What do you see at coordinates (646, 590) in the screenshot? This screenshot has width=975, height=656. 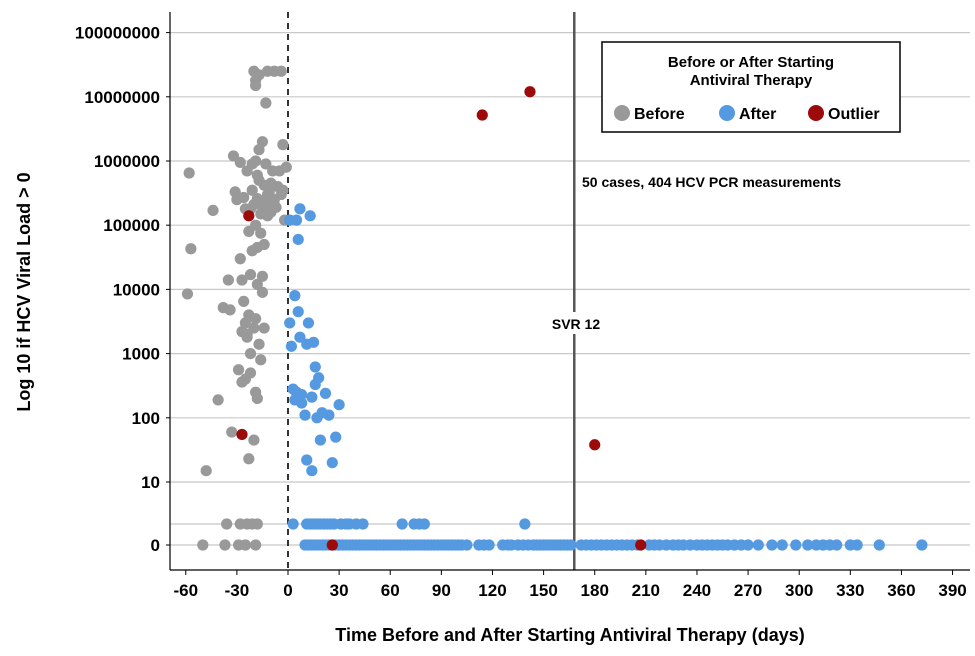 I see `x-tick-label: 210` at bounding box center [646, 590].